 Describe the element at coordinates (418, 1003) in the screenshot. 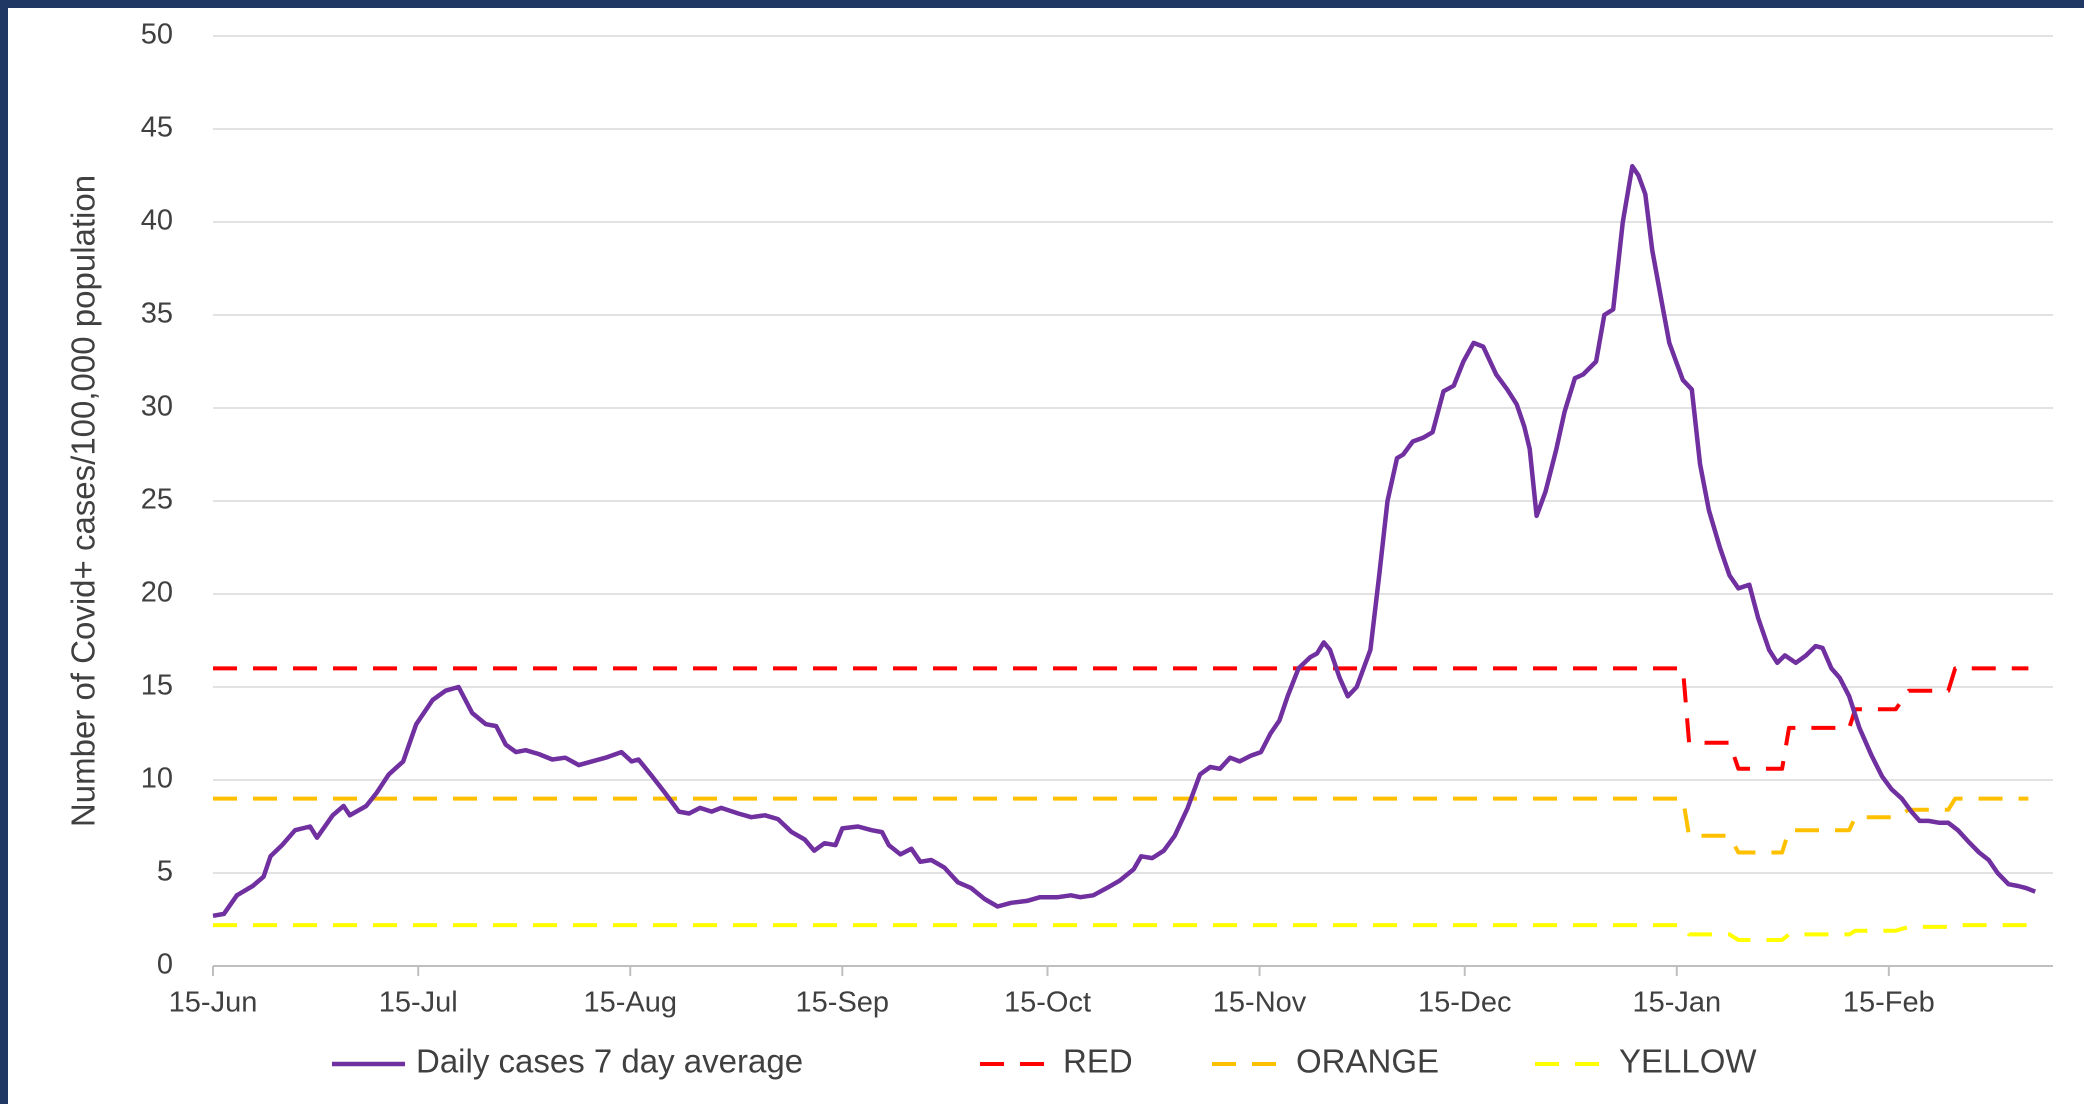

I see `x-tick-label: 15-Jul` at that location.